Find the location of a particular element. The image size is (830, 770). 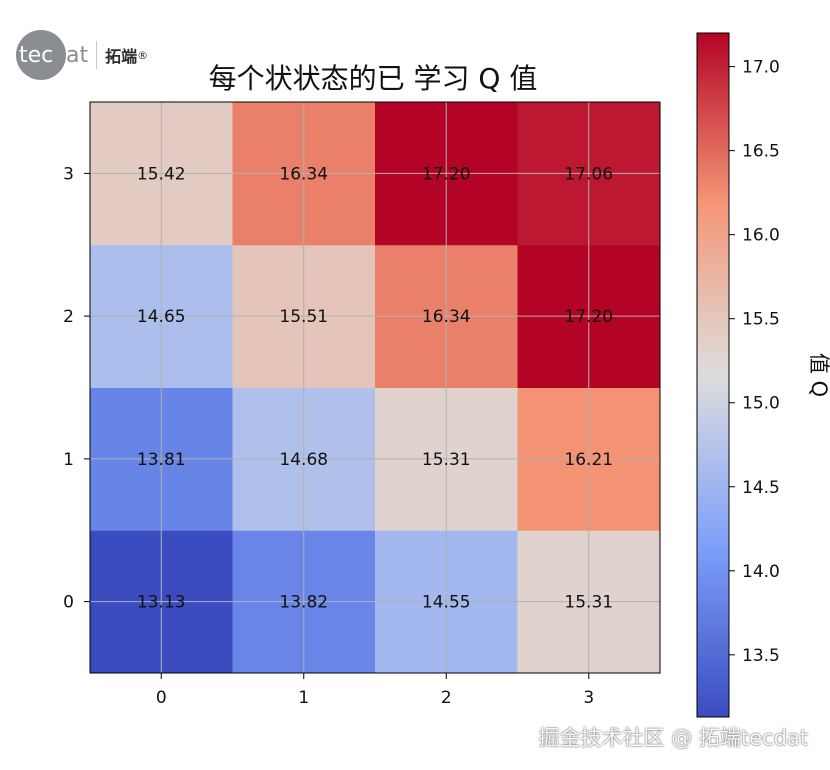

logo-cn: 拓端 is located at coordinates (121, 56).